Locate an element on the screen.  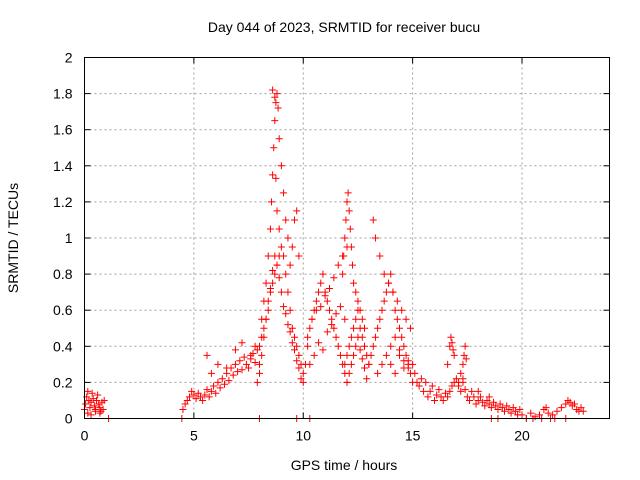
y-tick-label: 1.2 is located at coordinates (63, 202).